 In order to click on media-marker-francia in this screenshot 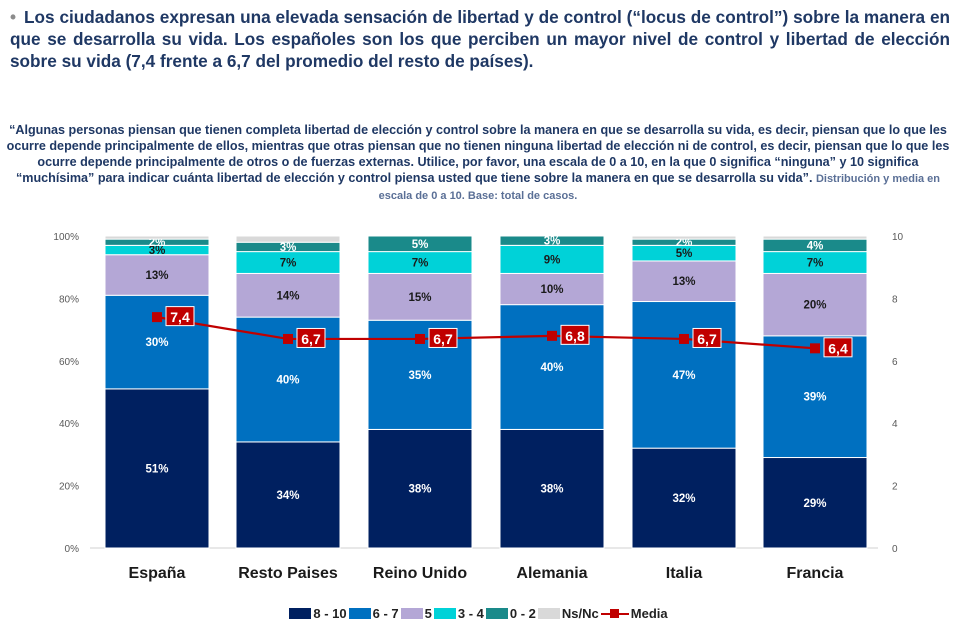, I will do `click(815, 348)`.